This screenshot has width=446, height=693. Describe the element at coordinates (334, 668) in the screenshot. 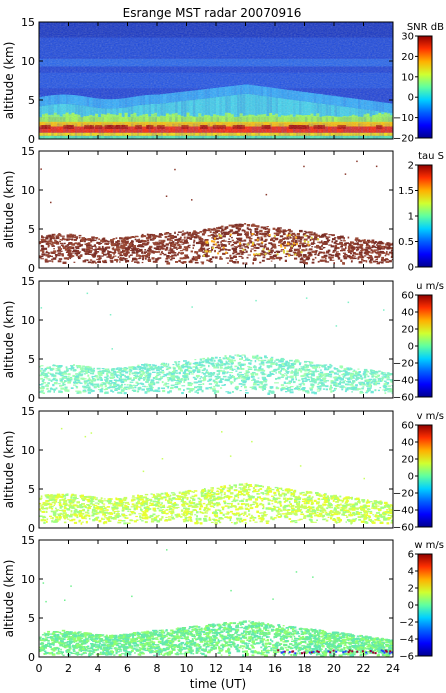

I see `x-tick-label: 20` at that location.